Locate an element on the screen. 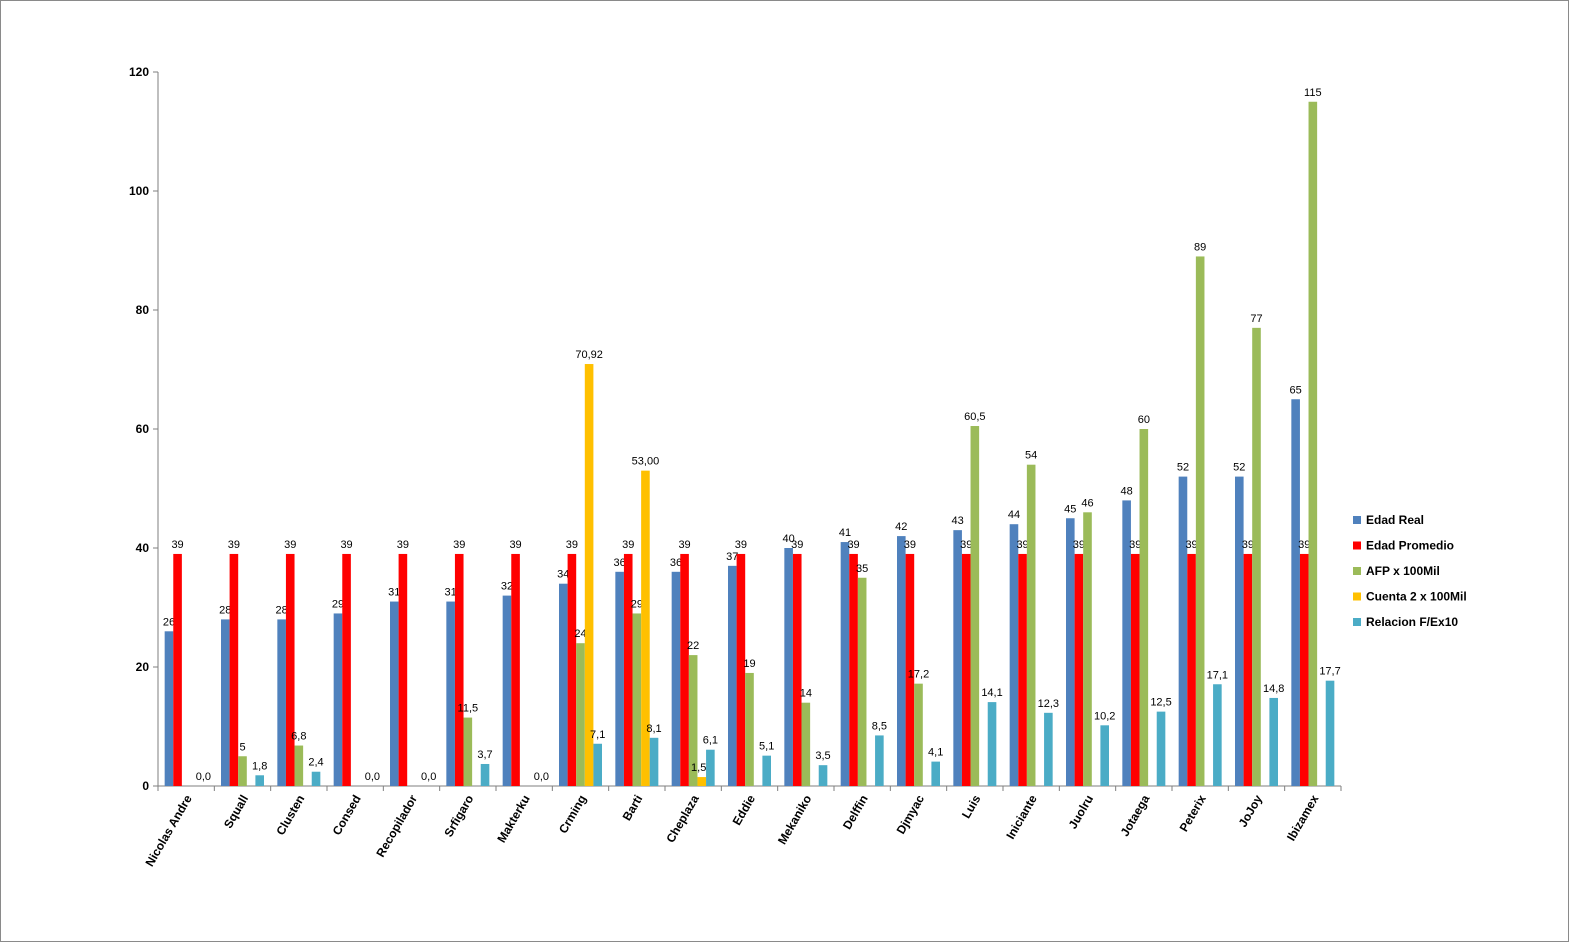  data-label: 19 is located at coordinates (749, 664).